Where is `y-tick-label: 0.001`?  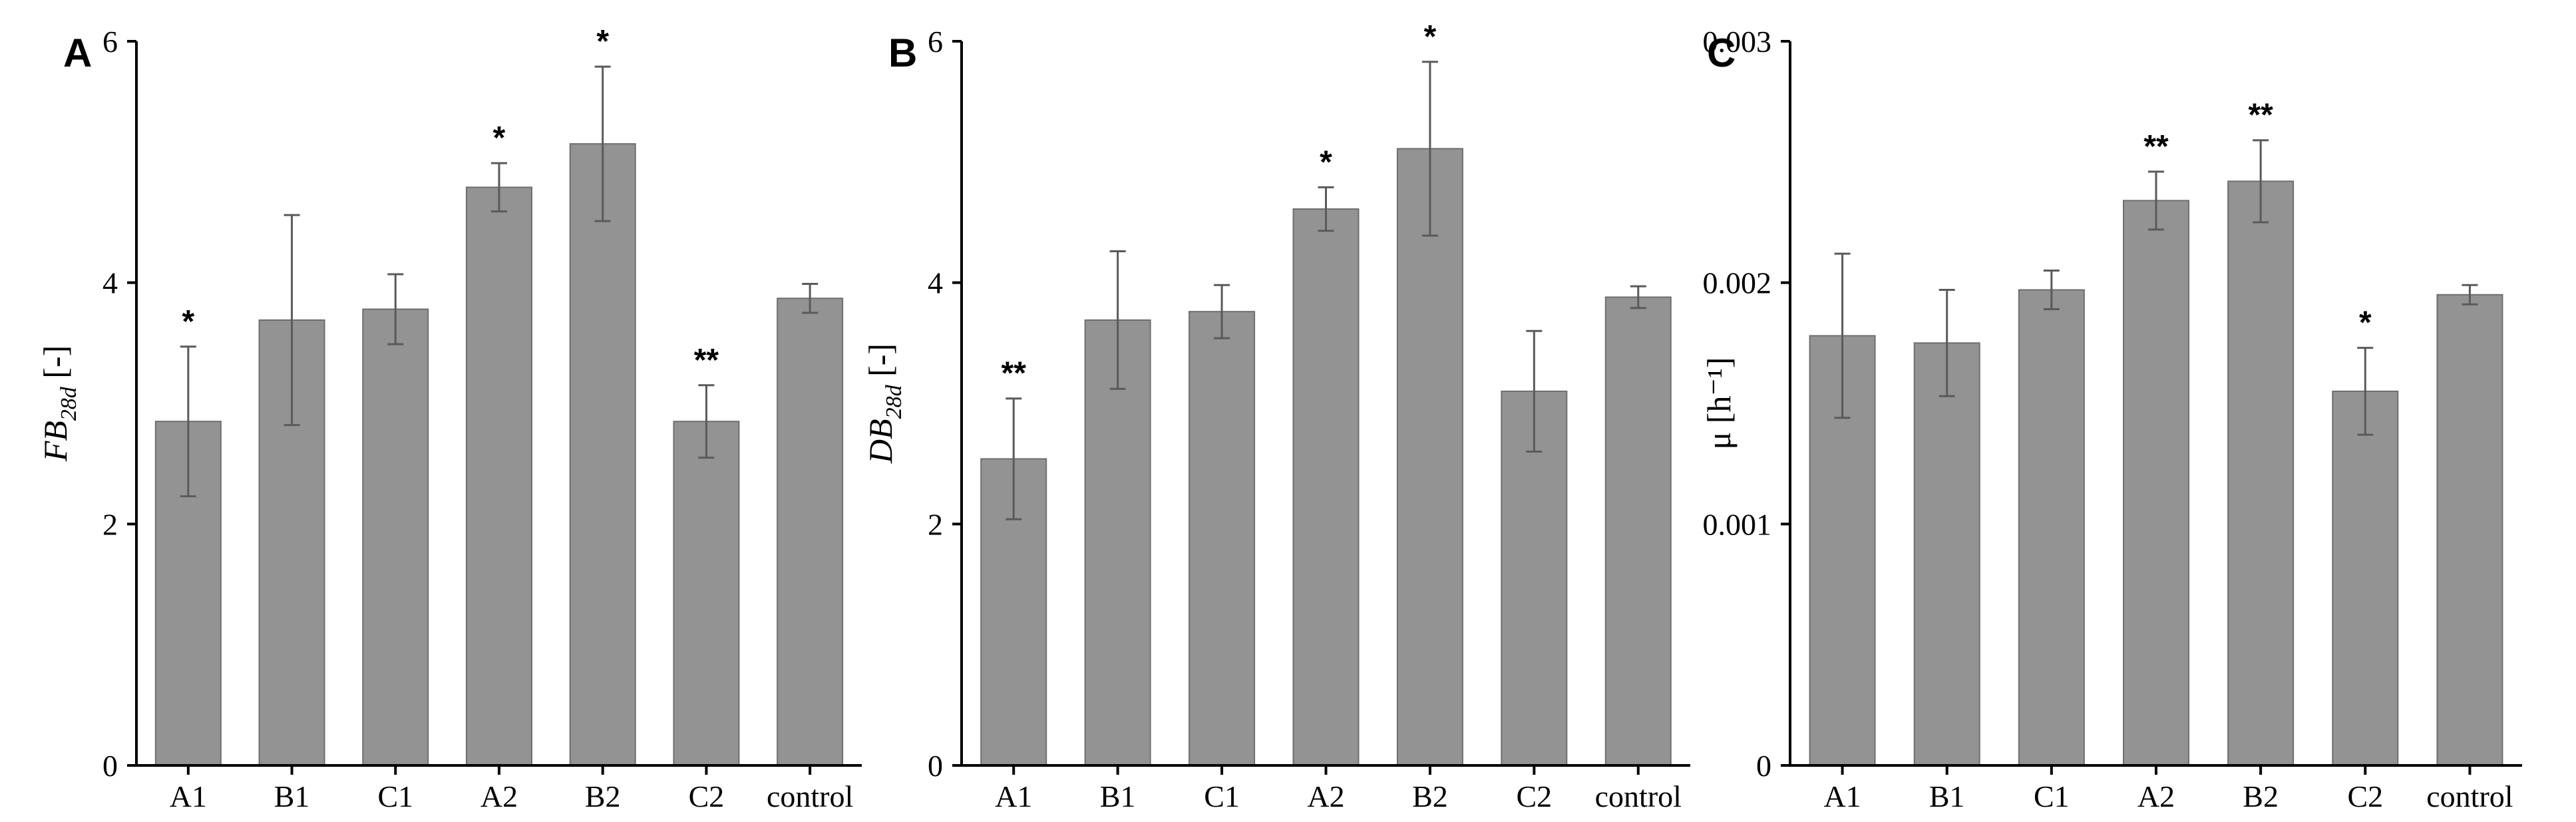
y-tick-label: 0.001 is located at coordinates (1738, 524).